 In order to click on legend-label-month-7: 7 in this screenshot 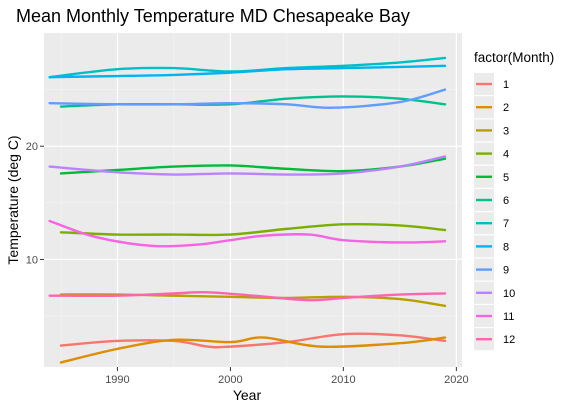, I will do `click(506, 224)`.